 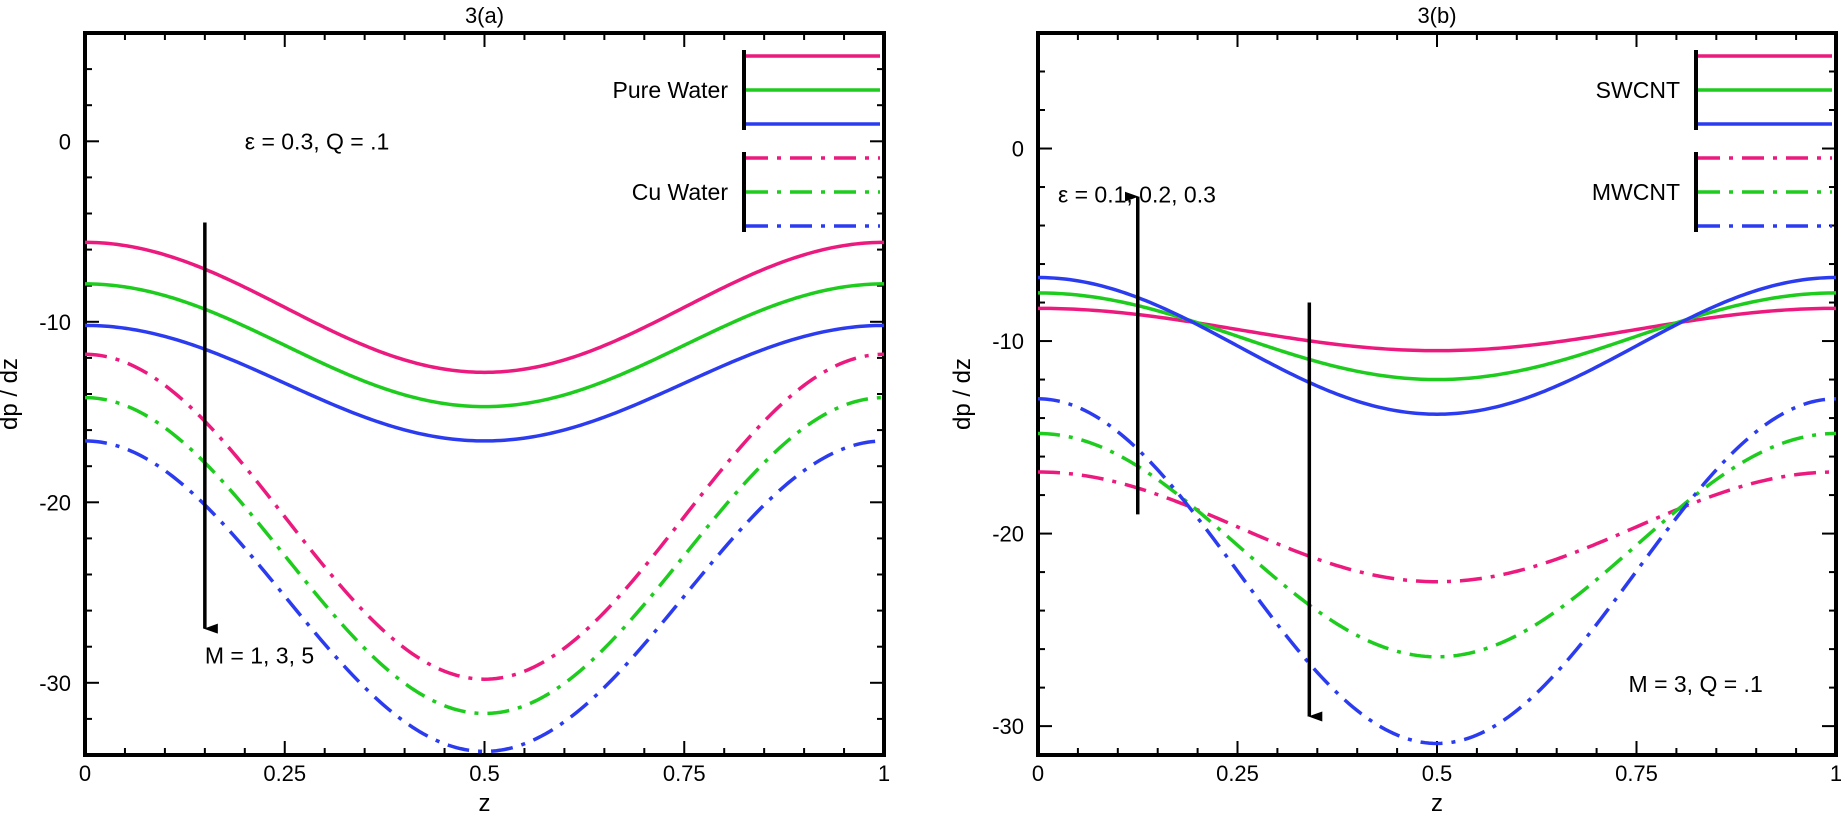 What do you see at coordinates (680, 192) in the screenshot?
I see `legend-label: Cu Water` at bounding box center [680, 192].